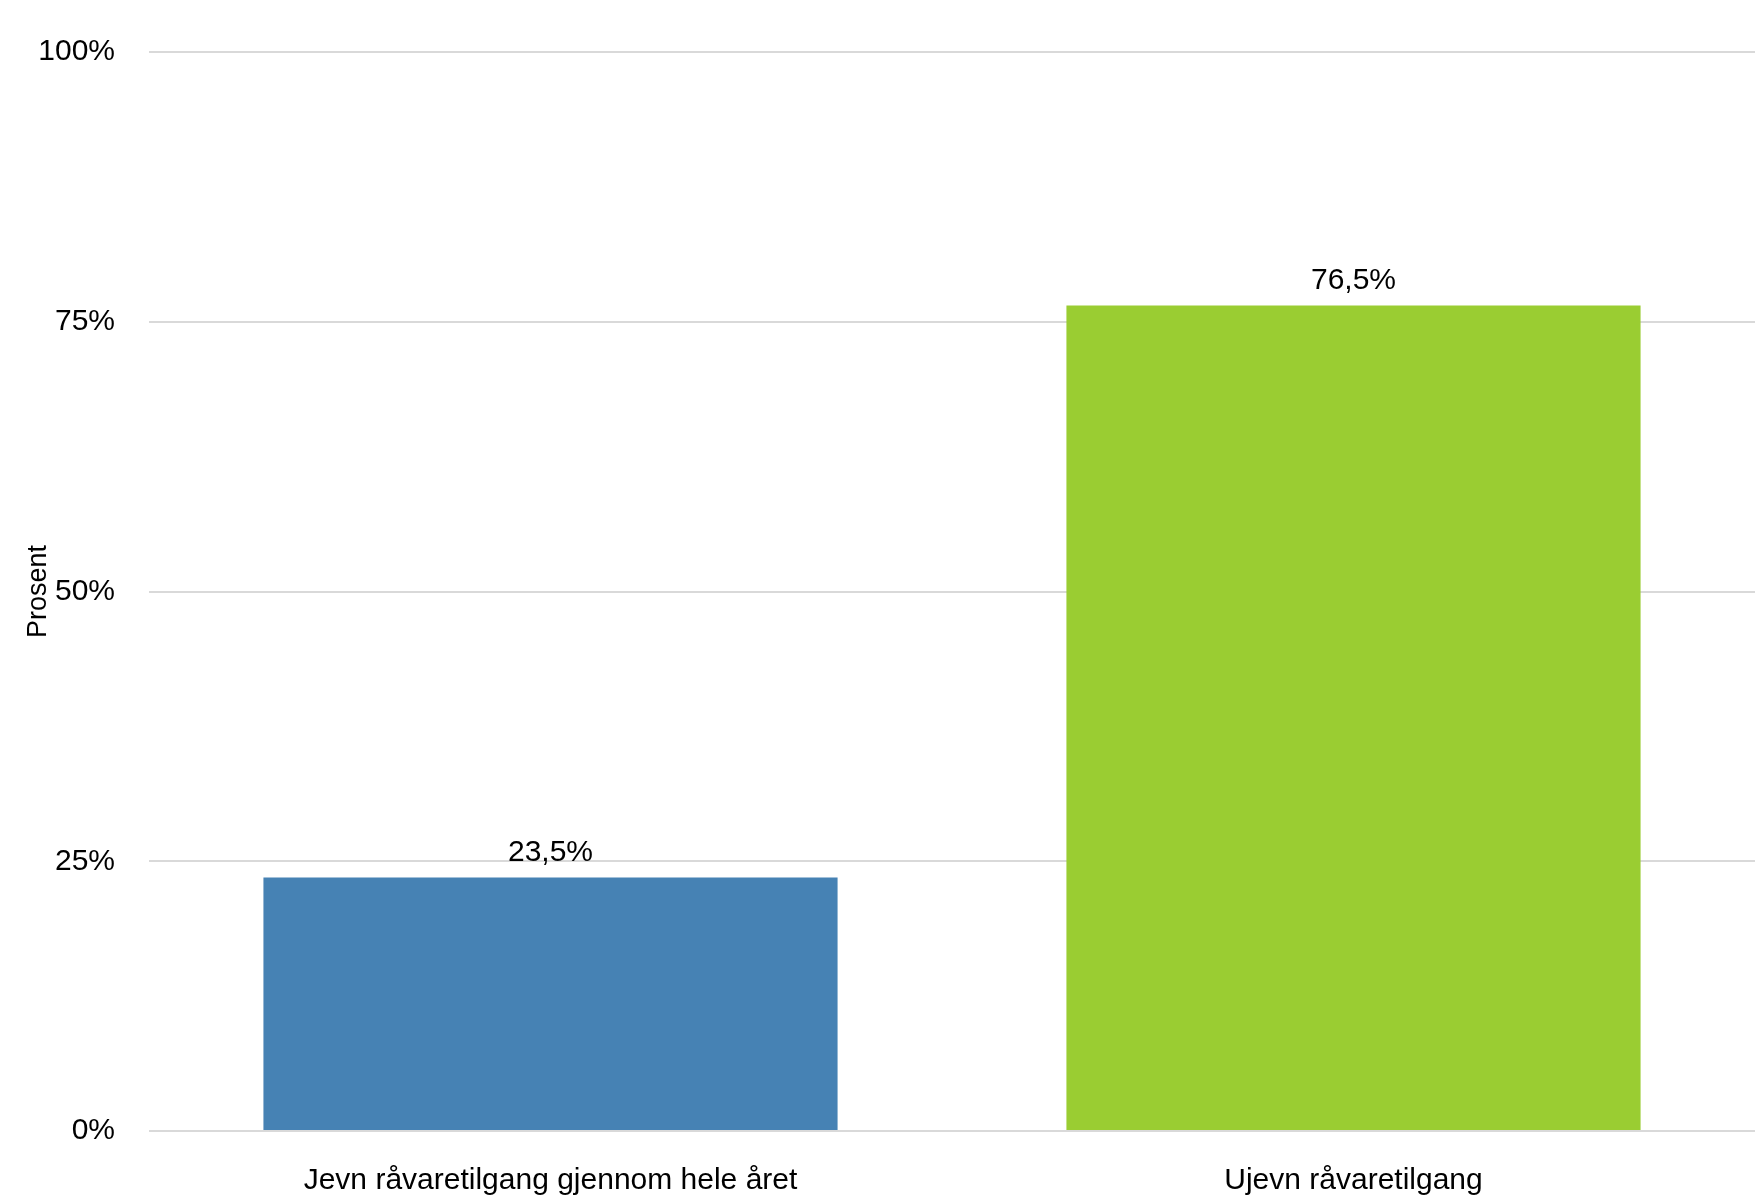 This screenshot has height=1198, width=1755. I want to click on y-tick-label: 25%, so click(84, 859).